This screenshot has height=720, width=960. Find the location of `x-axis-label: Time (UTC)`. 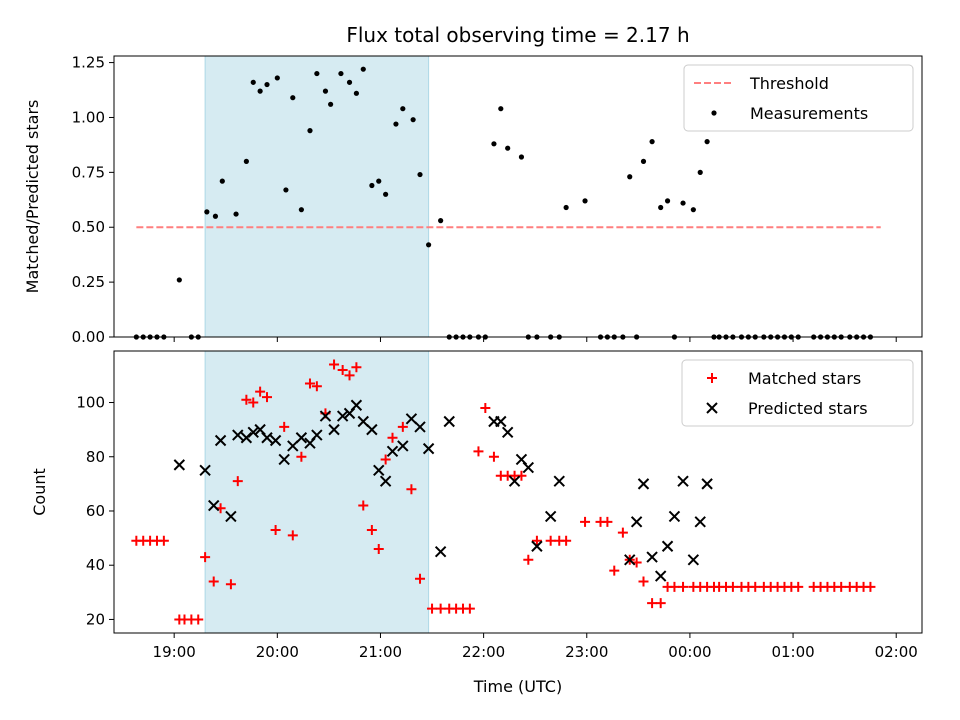

x-axis-label: Time (UTC) is located at coordinates (517, 686).